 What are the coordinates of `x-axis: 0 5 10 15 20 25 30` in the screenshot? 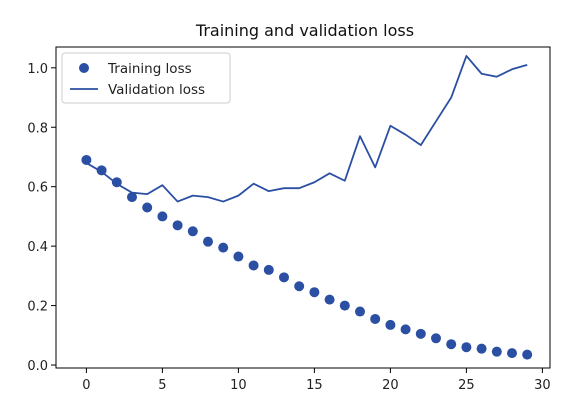 It's located at (316, 380).